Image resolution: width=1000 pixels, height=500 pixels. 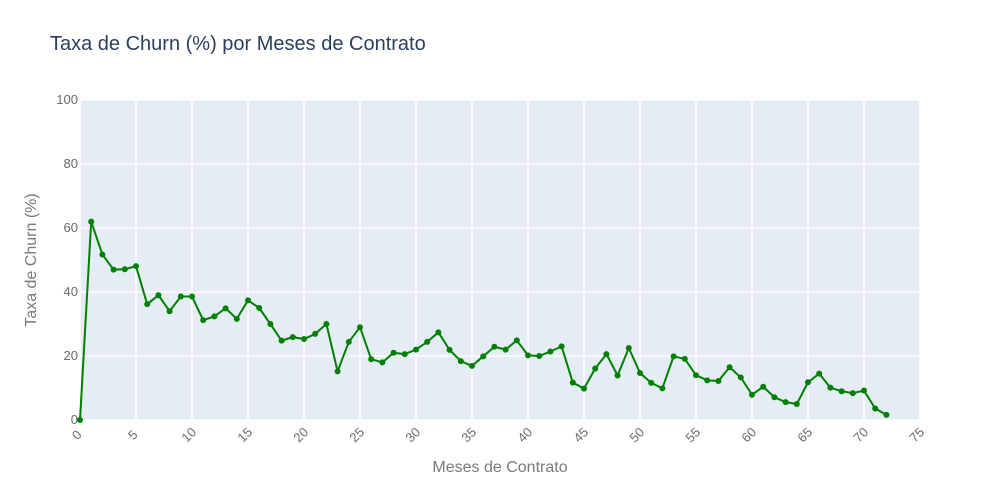 What do you see at coordinates (498, 434) in the screenshot?
I see `x-tick-labels: 0 5 10 15 20 25 30 35 40 45 50 55 60 65 70 75` at bounding box center [498, 434].